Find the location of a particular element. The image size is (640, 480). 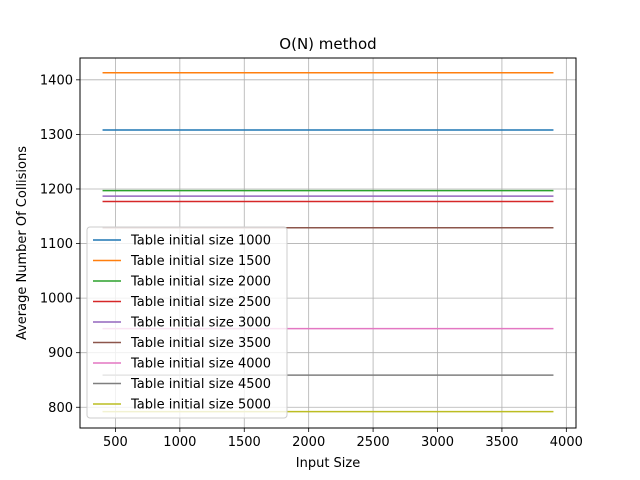

legend-entry: Table initial size 3000 is located at coordinates (200, 323).